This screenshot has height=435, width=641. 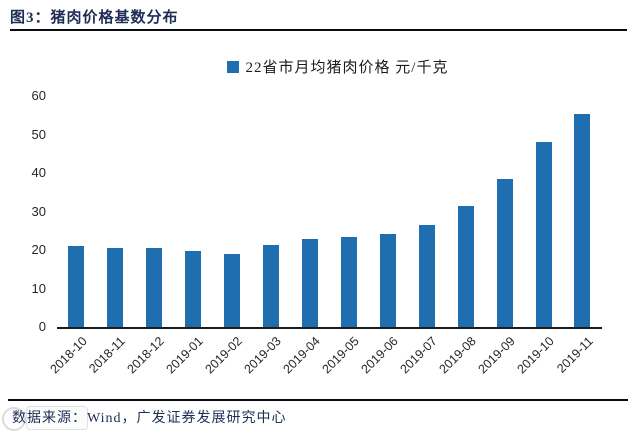 What do you see at coordinates (340, 355) in the screenshot?
I see `x-tick-label: 2019-05` at bounding box center [340, 355].